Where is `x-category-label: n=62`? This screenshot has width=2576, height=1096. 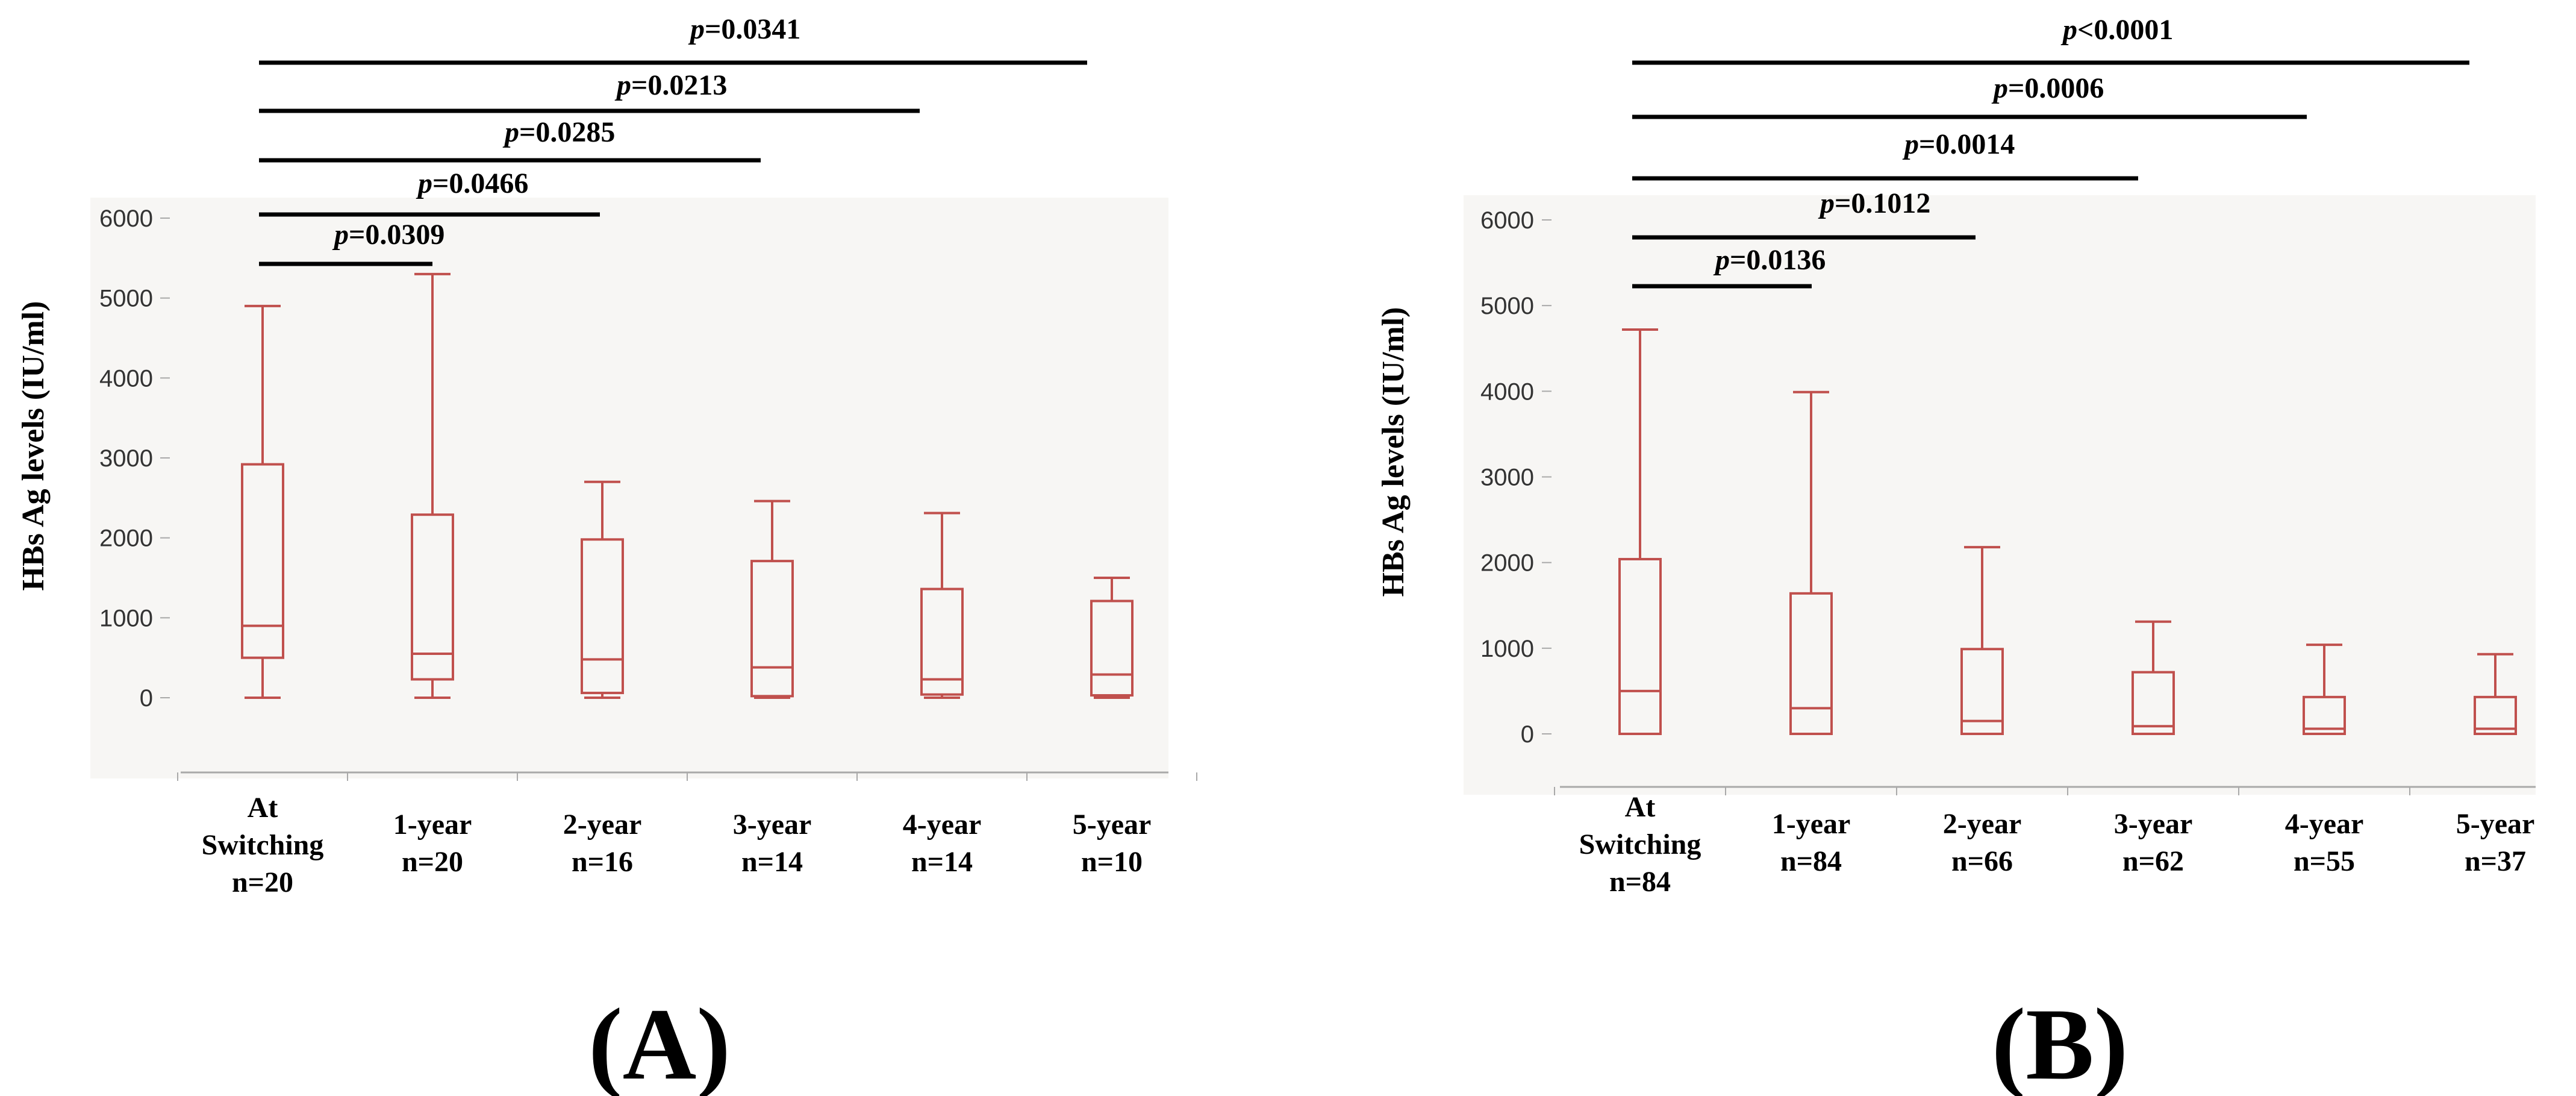 x-category-label: n=62 is located at coordinates (2153, 861).